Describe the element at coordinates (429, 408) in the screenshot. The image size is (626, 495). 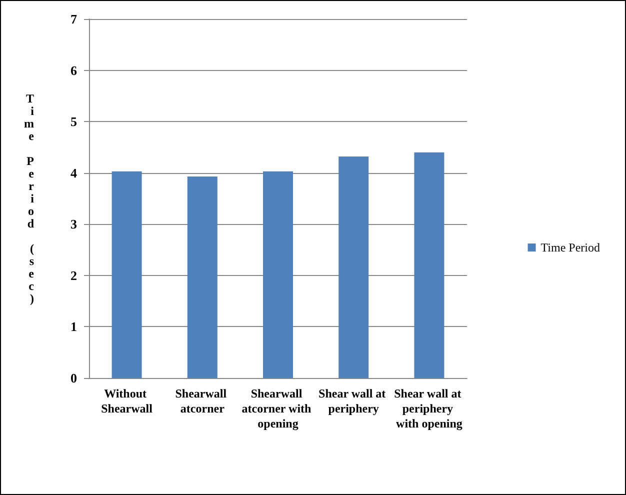
I see `x-tick-label: Shear wall at periphery with opening` at that location.